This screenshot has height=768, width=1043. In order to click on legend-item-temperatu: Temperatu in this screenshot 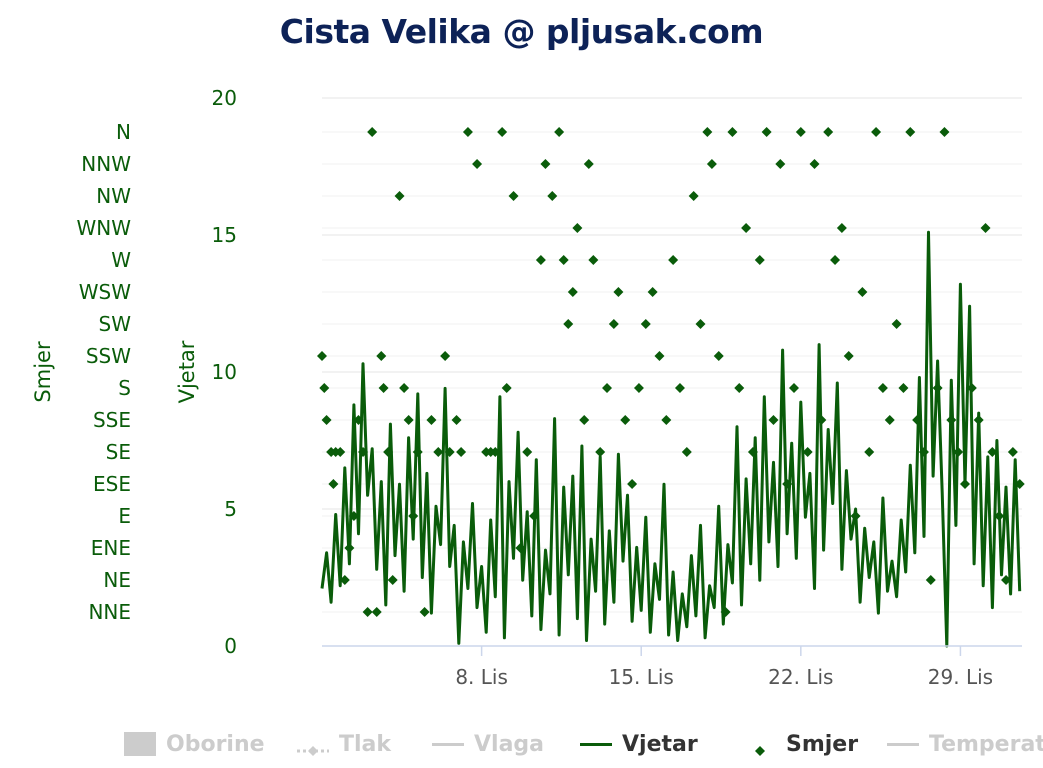, I will do `click(965, 744)`.